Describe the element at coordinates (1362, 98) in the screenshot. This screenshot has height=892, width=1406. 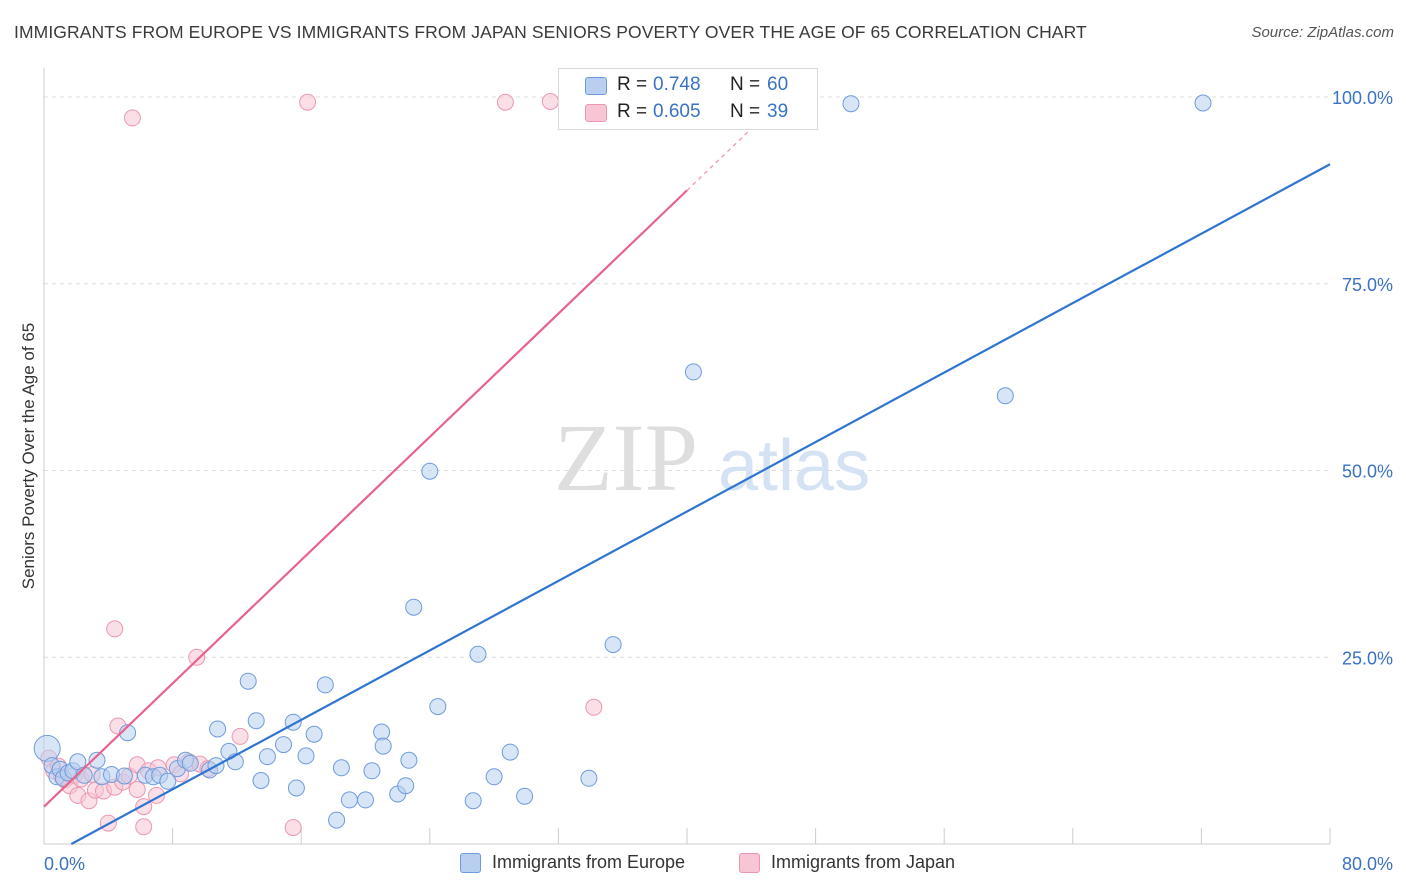
I see `y-tick-label: 100.0%` at that location.